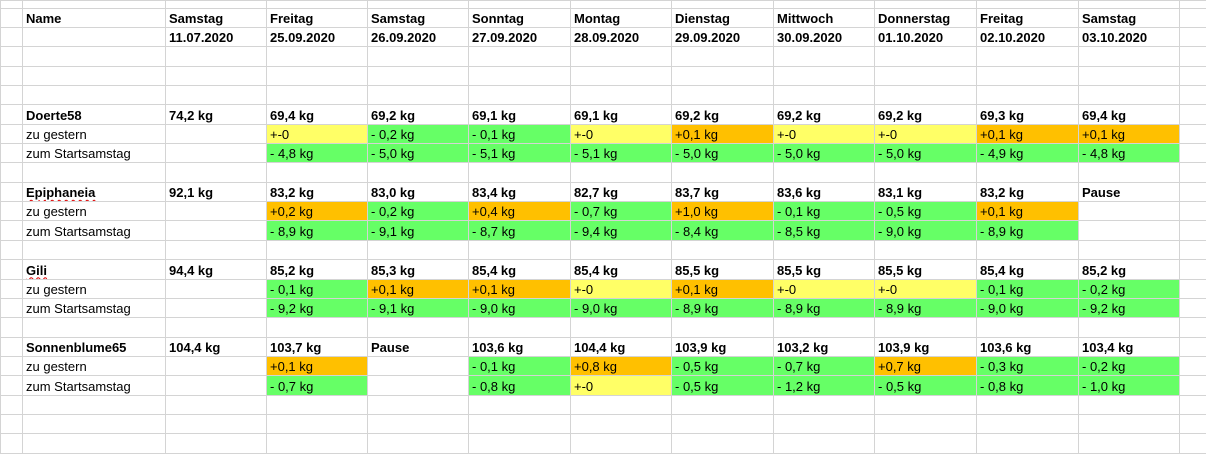 The height and width of the screenshot is (454, 1206). I want to click on delta-start-cell: - 4,9 kg, so click(1027, 153).